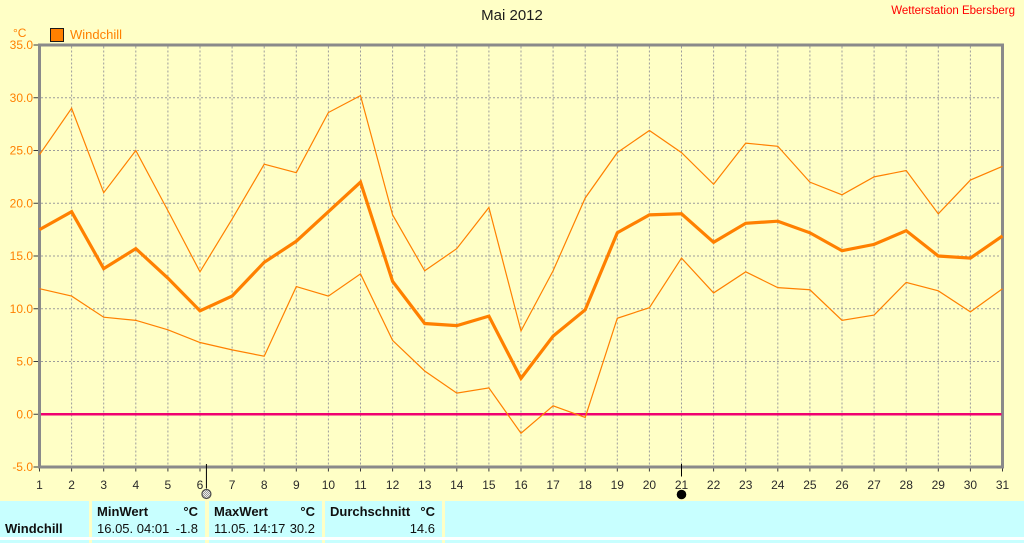 This screenshot has width=1024, height=543. I want to click on x-tick-label: 7, so click(232, 485).